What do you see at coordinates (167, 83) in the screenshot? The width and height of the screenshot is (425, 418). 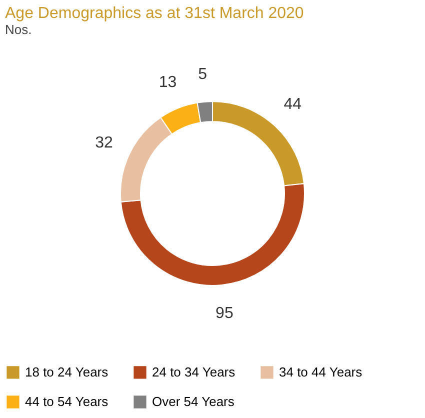 I see `data-label: 13` at bounding box center [167, 83].